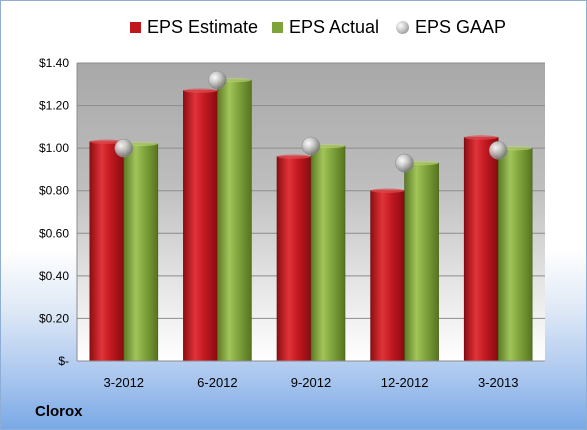  What do you see at coordinates (402, 27) in the screenshot?
I see `legend-marker-eps-gaap` at bounding box center [402, 27].